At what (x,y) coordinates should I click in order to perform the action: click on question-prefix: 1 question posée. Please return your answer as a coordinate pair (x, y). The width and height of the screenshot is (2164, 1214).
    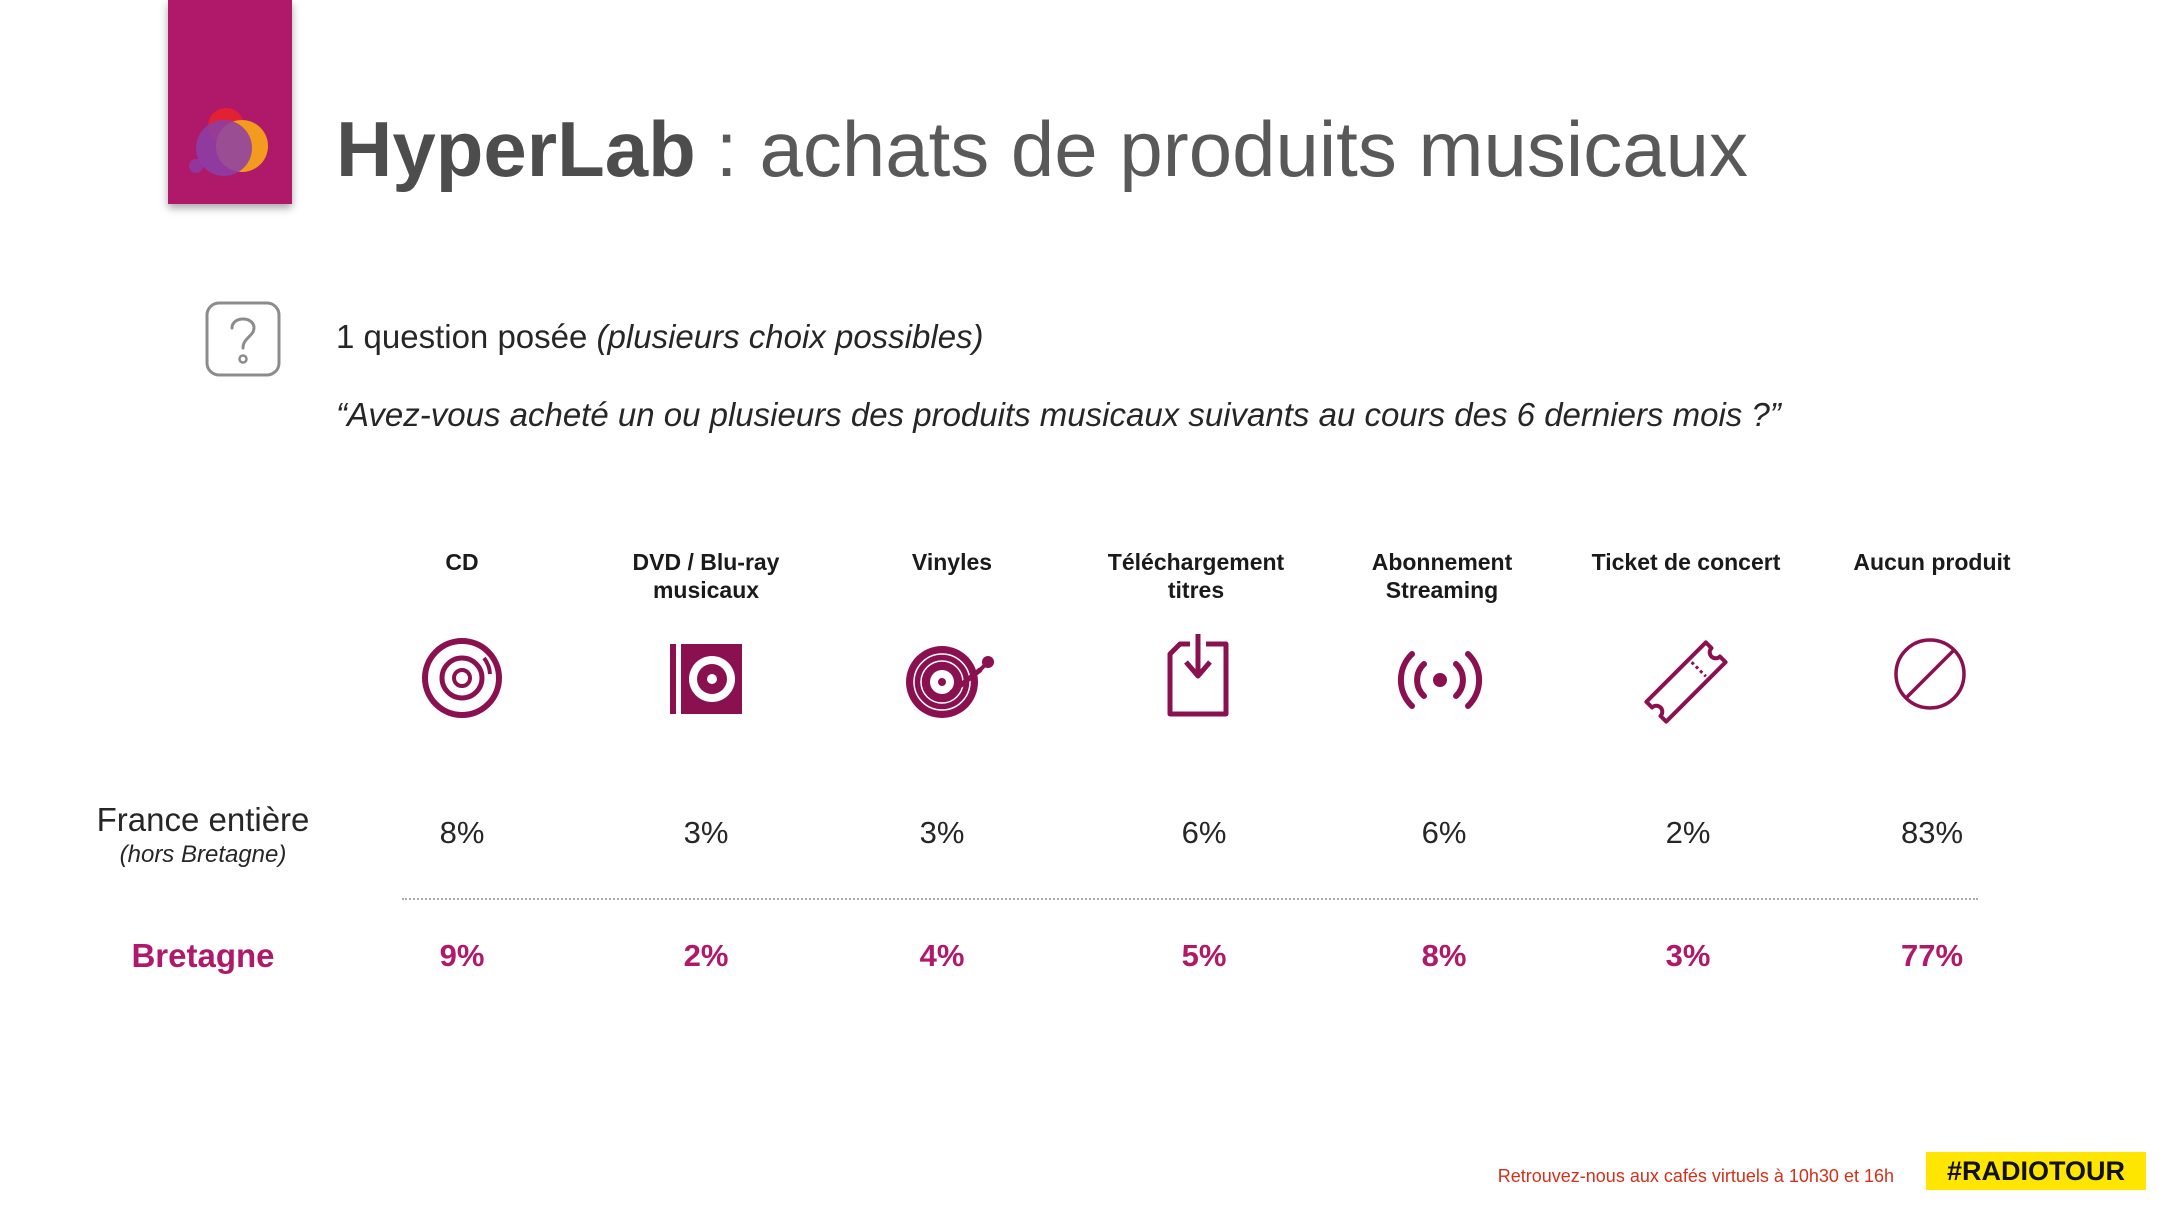
    Looking at the image, I should click on (462, 336).